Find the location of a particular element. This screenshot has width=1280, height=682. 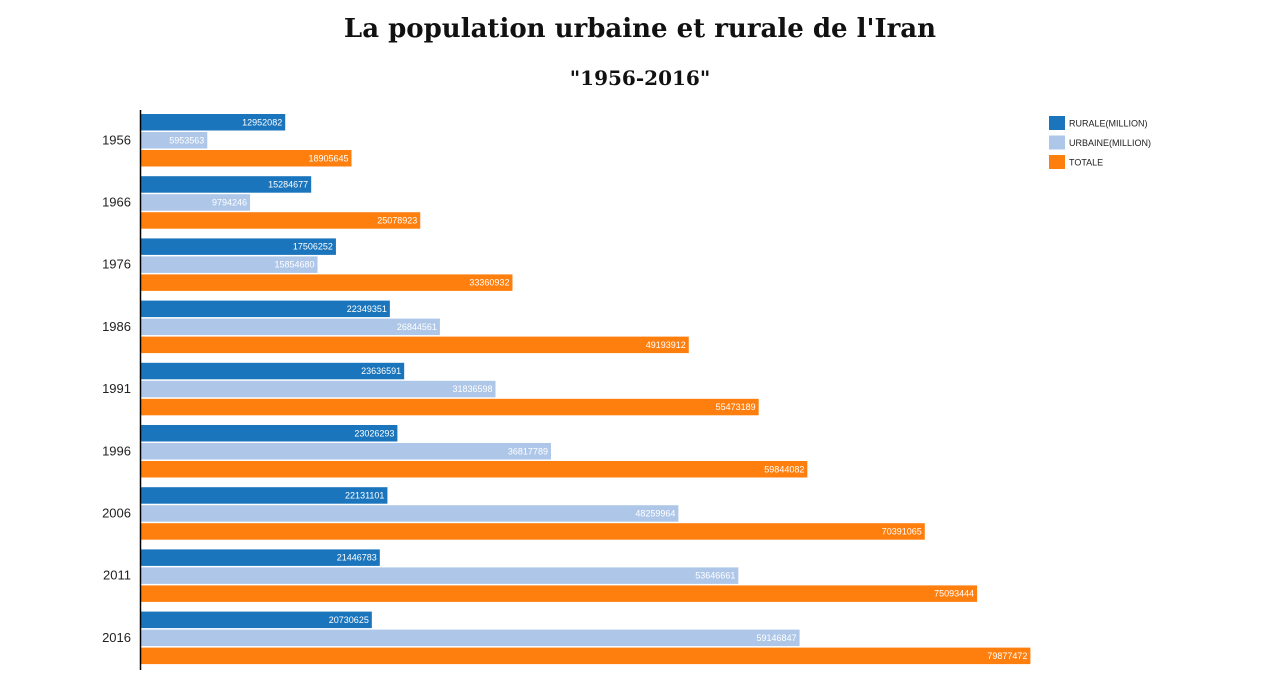

y-tick-label: 2006 is located at coordinates (116, 512).